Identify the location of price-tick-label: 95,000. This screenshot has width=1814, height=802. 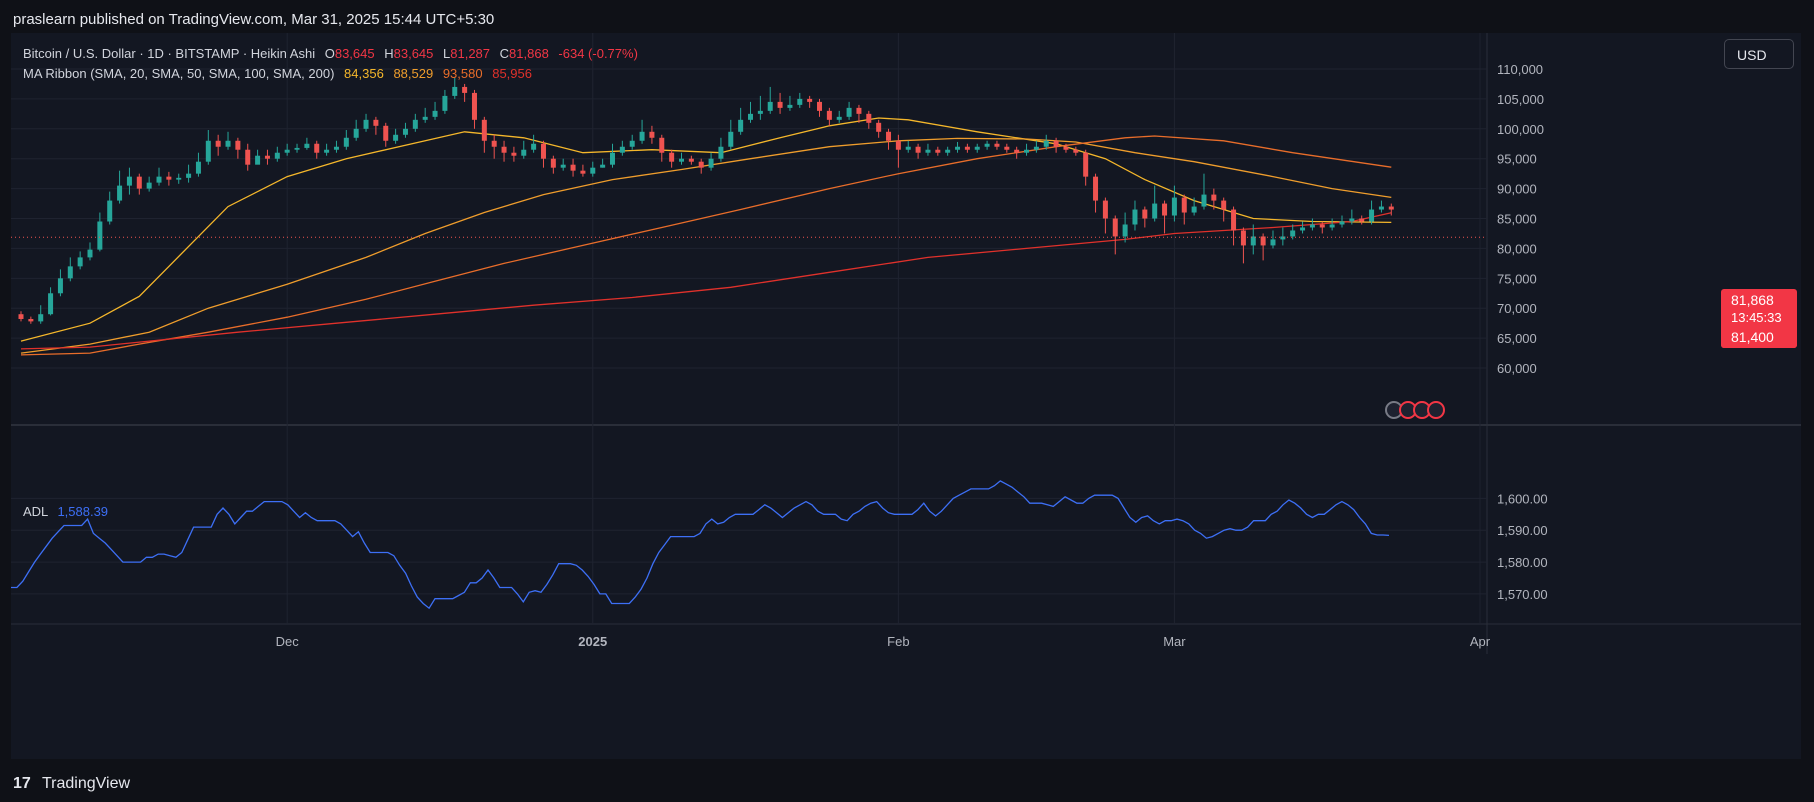
(1517, 159).